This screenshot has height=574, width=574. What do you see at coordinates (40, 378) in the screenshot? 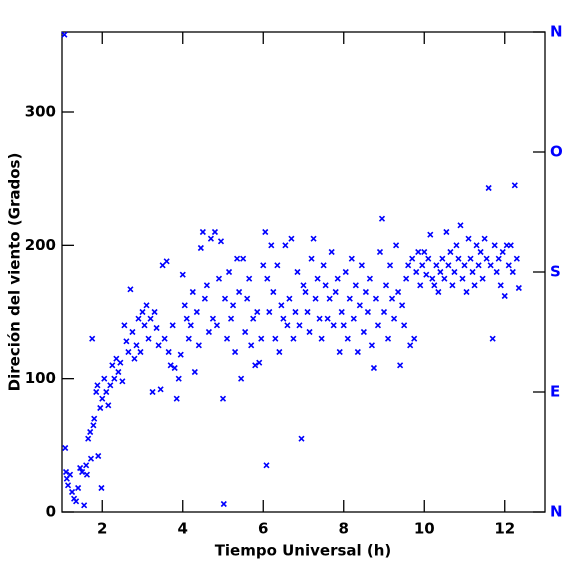
I see `y-tick-label: 100` at bounding box center [40, 378].